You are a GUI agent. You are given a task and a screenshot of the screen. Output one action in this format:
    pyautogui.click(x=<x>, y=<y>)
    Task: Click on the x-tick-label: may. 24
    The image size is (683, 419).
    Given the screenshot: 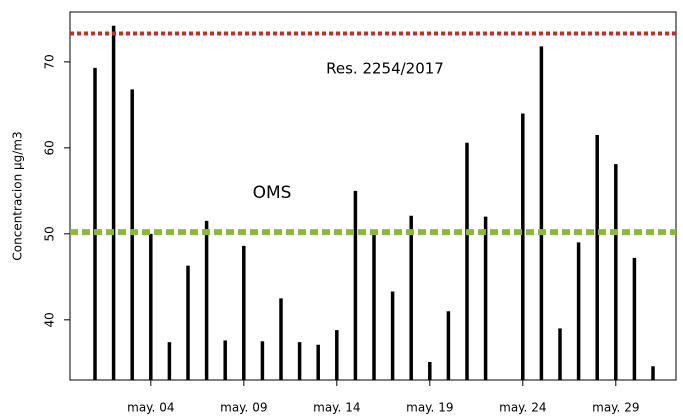 What is the action you would take?
    pyautogui.click(x=522, y=408)
    